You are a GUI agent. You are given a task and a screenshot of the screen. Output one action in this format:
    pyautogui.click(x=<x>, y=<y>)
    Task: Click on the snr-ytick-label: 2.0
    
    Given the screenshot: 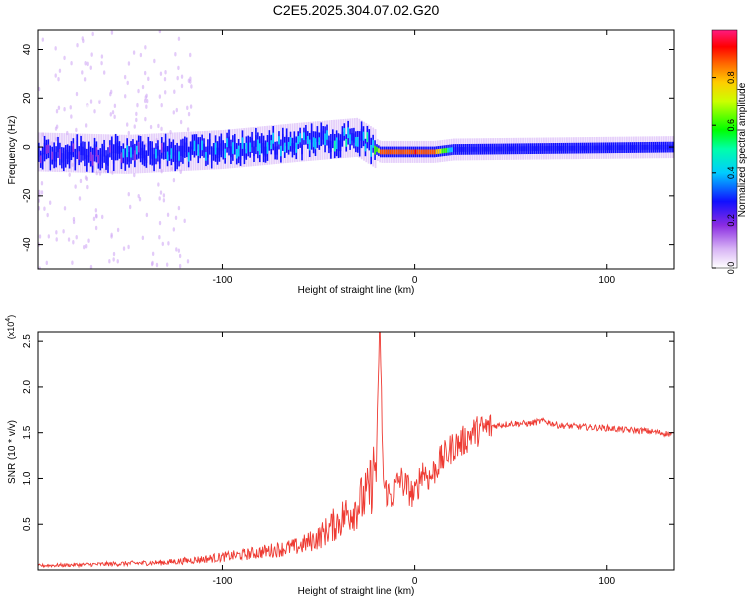 What is the action you would take?
    pyautogui.click(x=27, y=387)
    